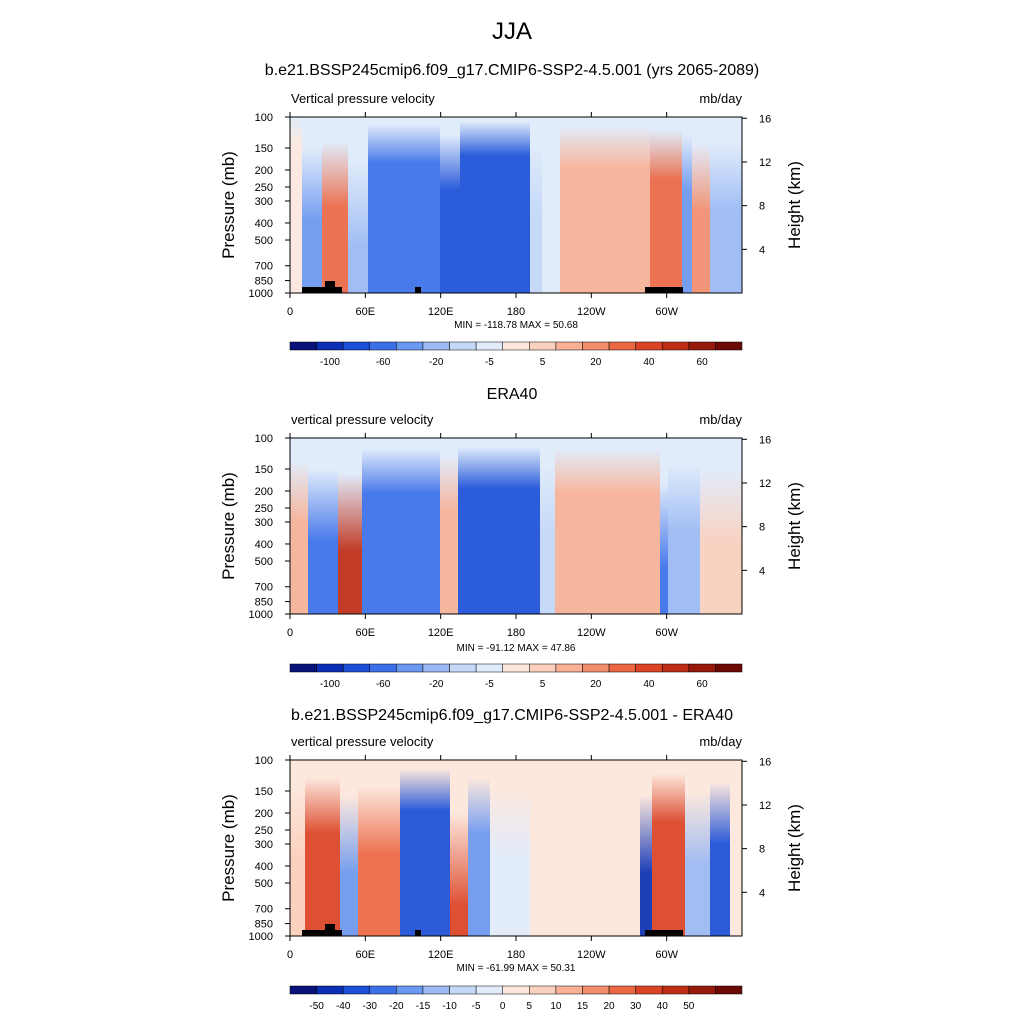 Image resolution: width=1024 pixels, height=1024 pixels. Describe the element at coordinates (516, 955) in the screenshot. I see `panel-3-x-tick-label: 180` at that location.